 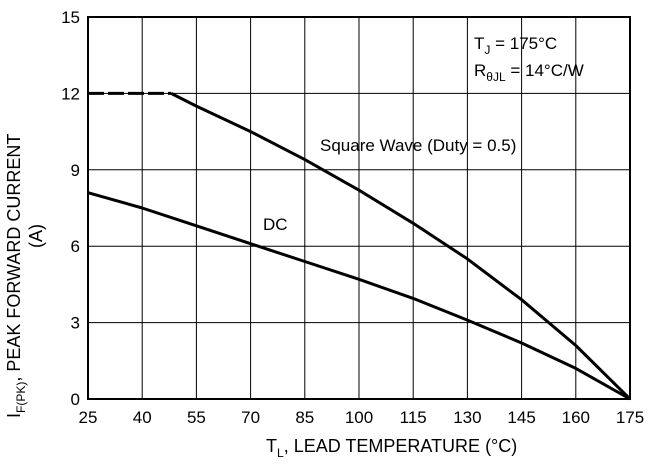 I want to click on x-tick-label: 130, so click(x=467, y=417).